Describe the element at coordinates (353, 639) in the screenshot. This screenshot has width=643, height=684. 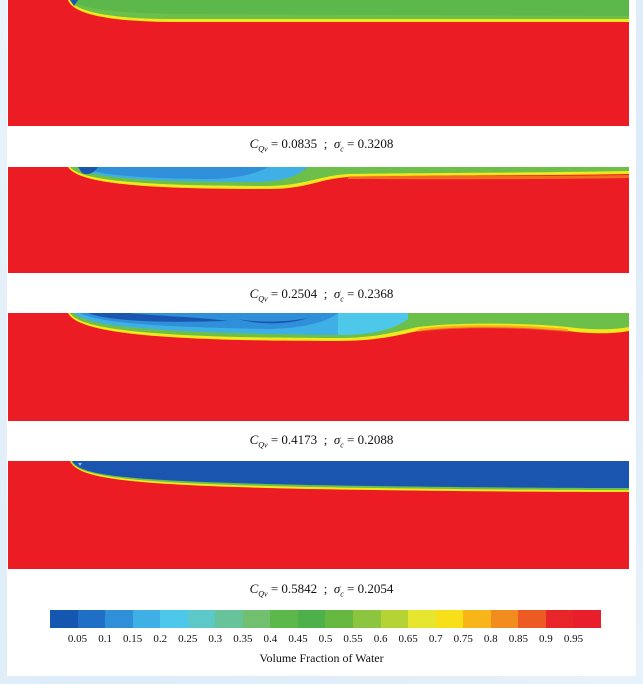
I see `colorbar-tick-label: 0.55` at that location.